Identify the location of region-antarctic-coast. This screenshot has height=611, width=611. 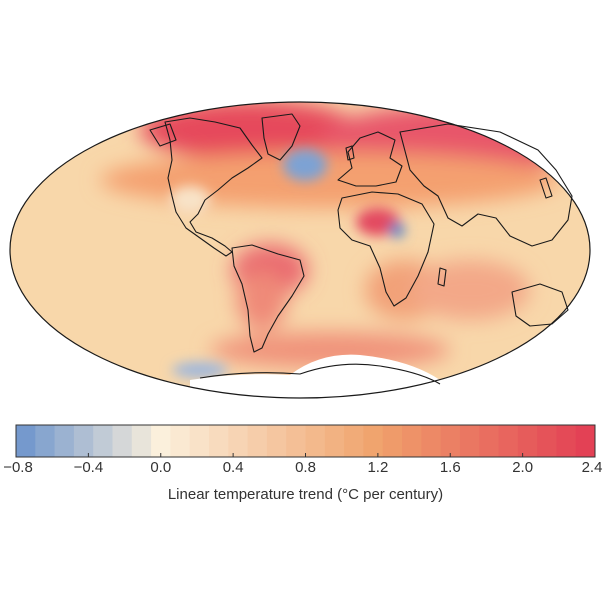
(200, 370).